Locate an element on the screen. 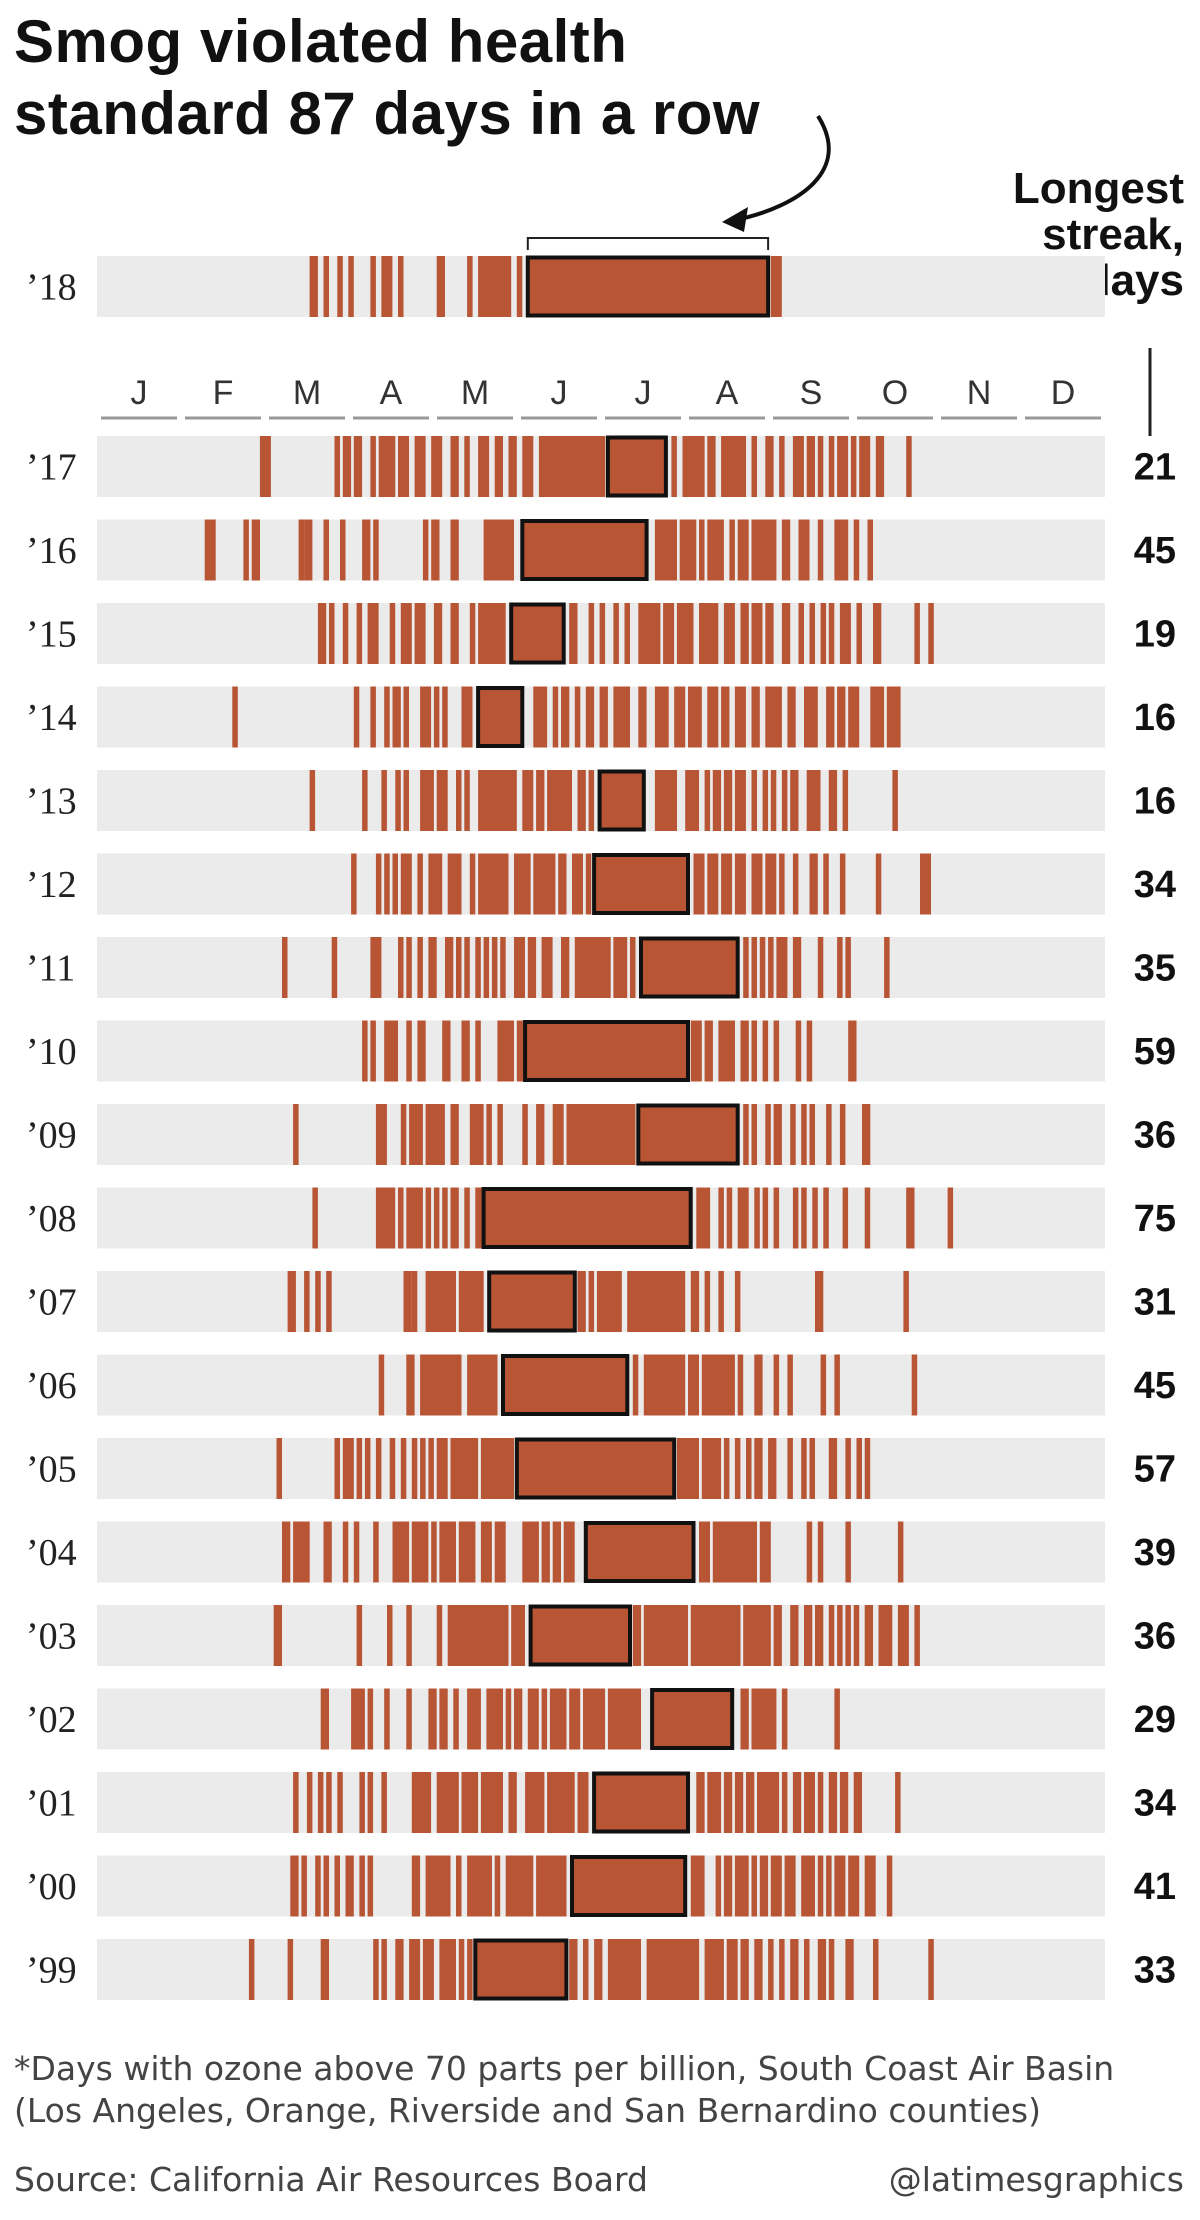  year-label: ’99 is located at coordinates (51, 1971).